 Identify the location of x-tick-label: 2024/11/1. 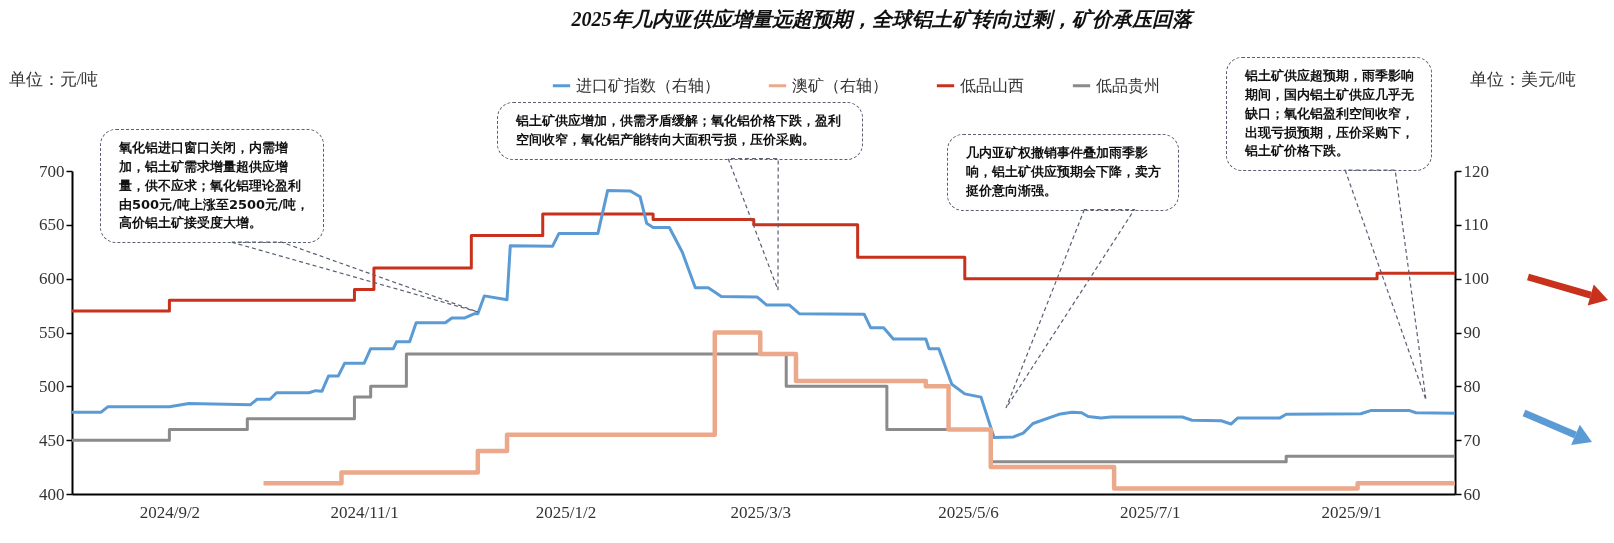
(364, 512).